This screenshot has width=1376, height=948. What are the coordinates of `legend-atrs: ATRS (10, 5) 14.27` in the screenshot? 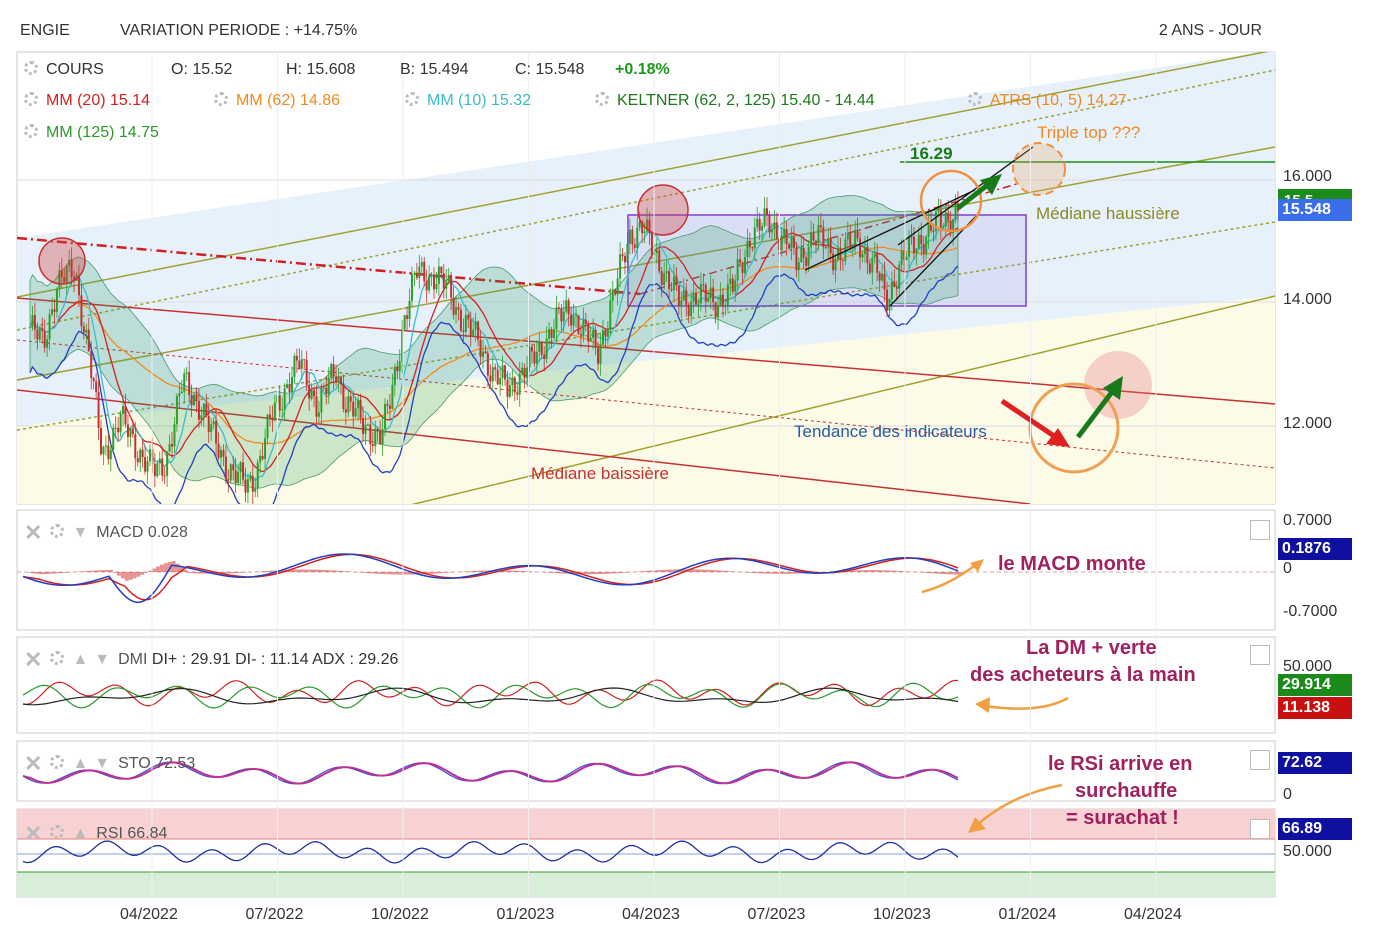 It's located at (1047, 101).